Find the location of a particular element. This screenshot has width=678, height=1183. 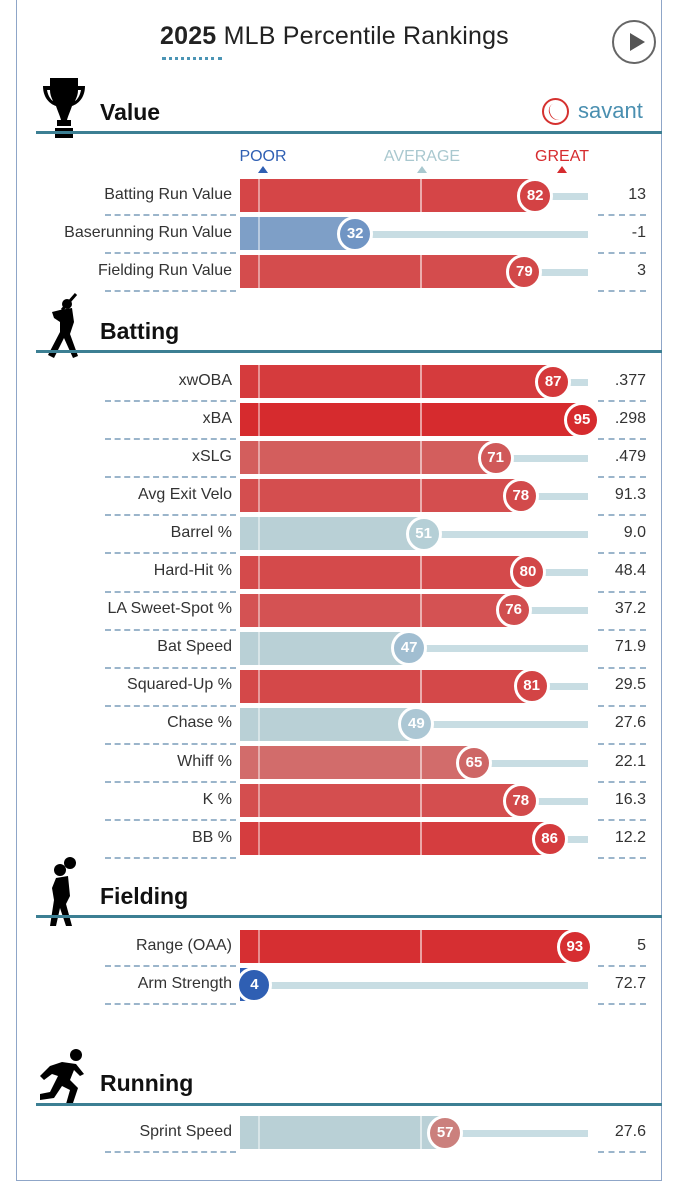

percentile-badge: 4 is located at coordinates (254, 984).